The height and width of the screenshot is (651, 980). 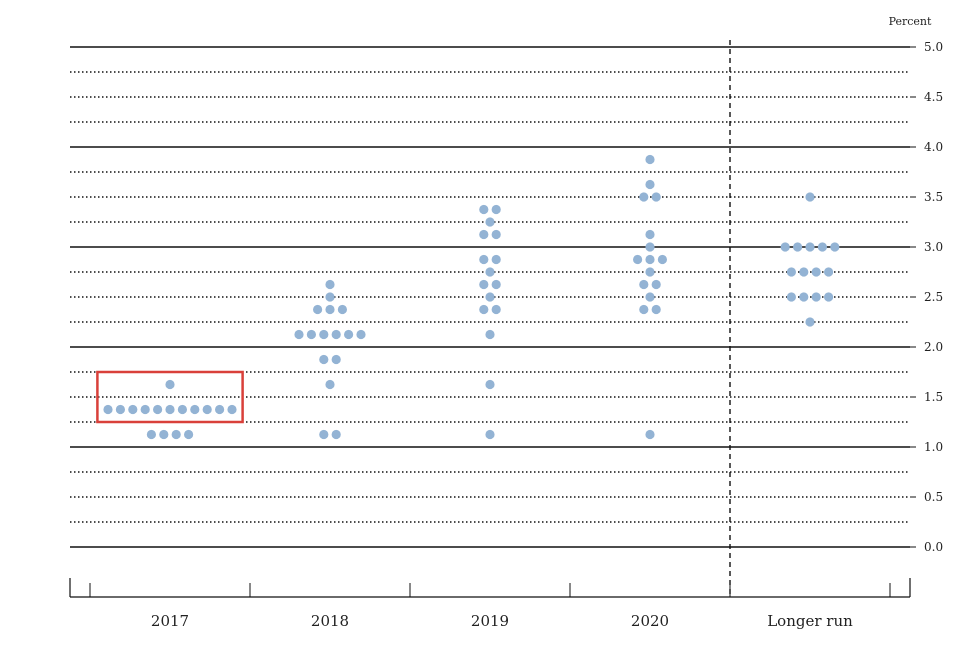 What do you see at coordinates (910, 21) in the screenshot?
I see `unit-label: Percent` at bounding box center [910, 21].